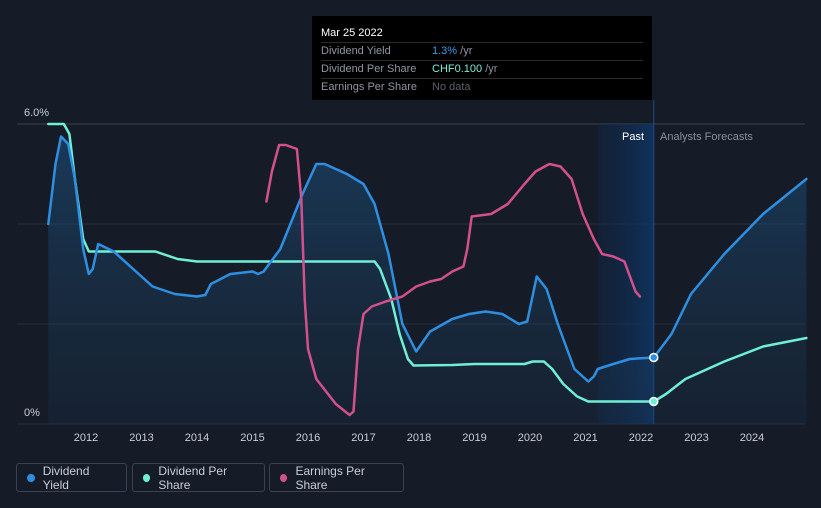 The height and width of the screenshot is (508, 821). I want to click on dividend-yield-marker, so click(654, 357).